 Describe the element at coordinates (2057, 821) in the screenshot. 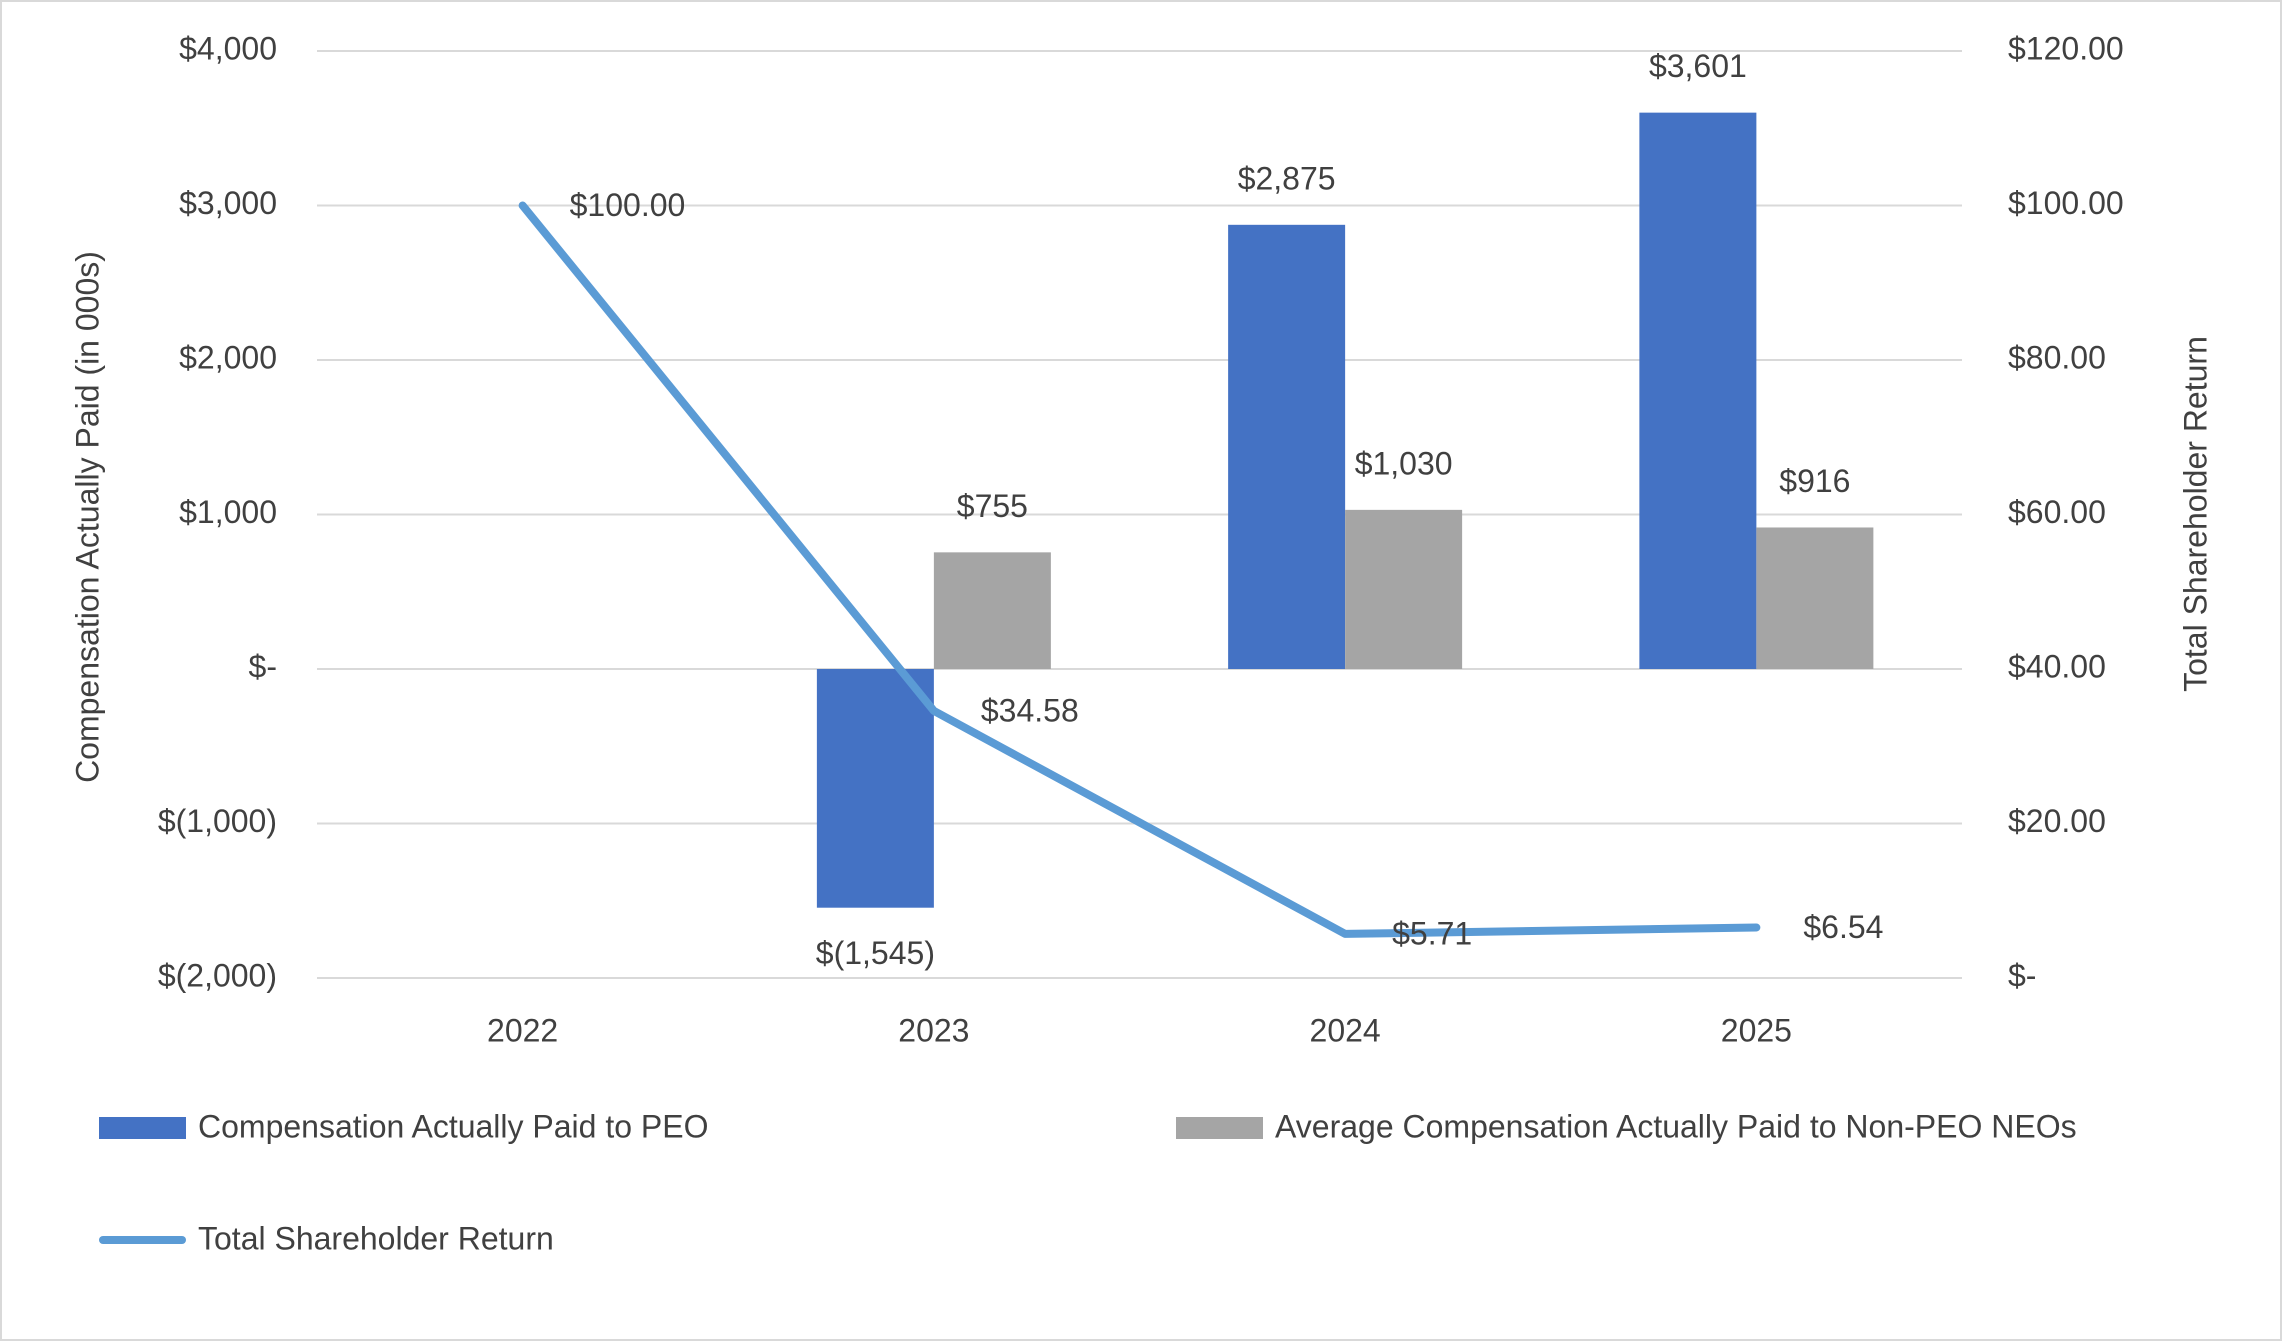

I see `y2-tick-label: $20.00` at that location.